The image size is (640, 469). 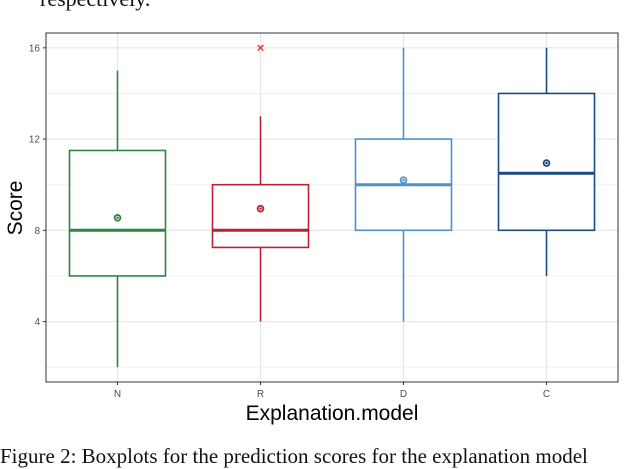 What do you see at coordinates (35, 48) in the screenshot?
I see `y-tick-label: 16` at bounding box center [35, 48].